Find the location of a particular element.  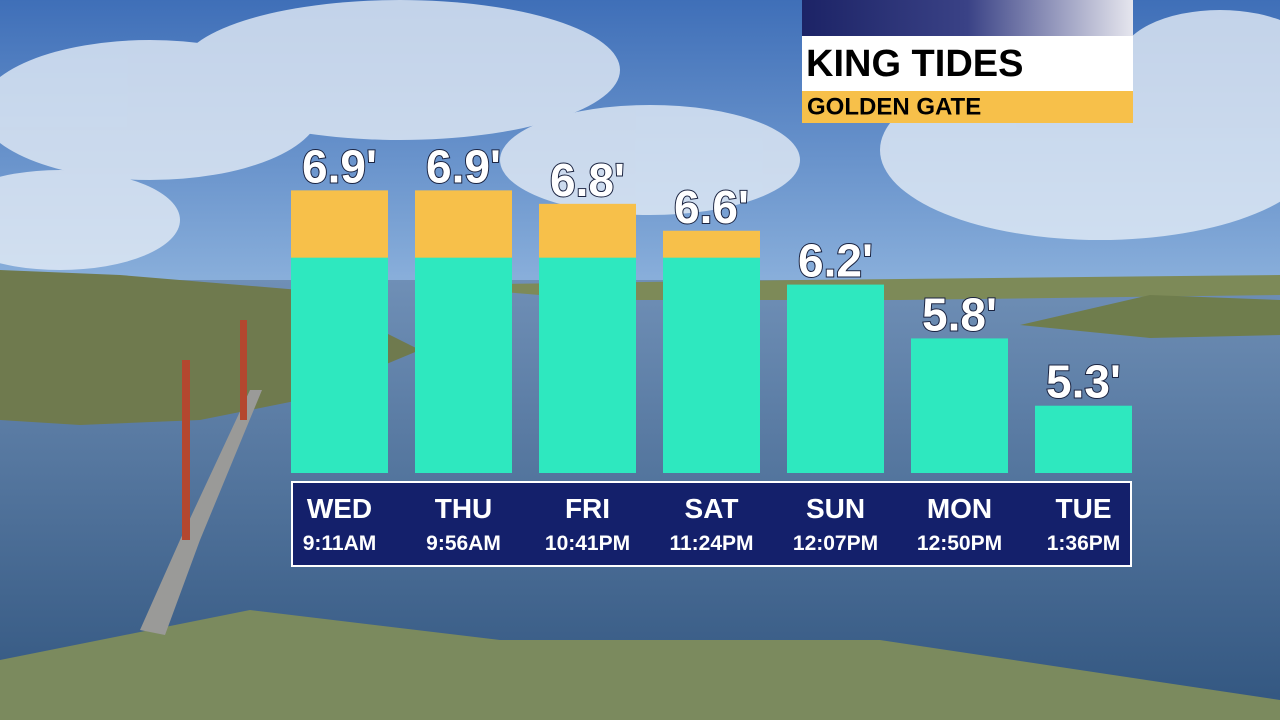

time-label: 12:07PM is located at coordinates (835, 543).